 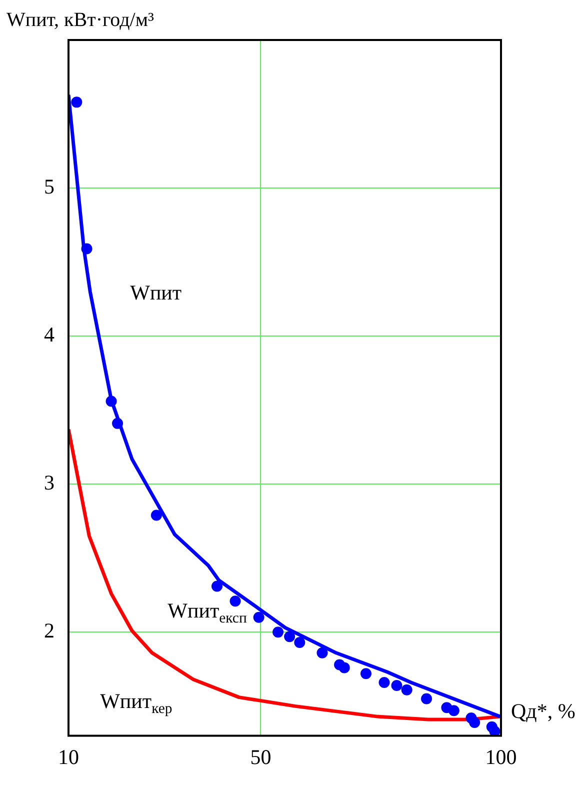 I want to click on y-tick-label: 4, so click(x=49, y=334).